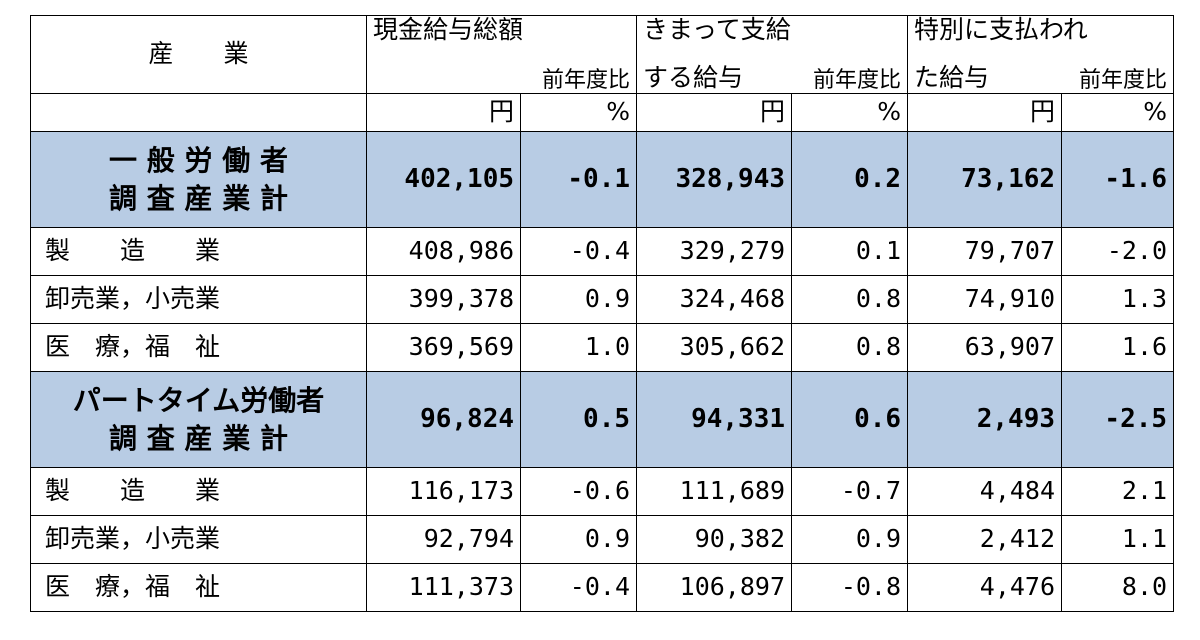  I want to click on header-special-line2: た給与, so click(984, 73).